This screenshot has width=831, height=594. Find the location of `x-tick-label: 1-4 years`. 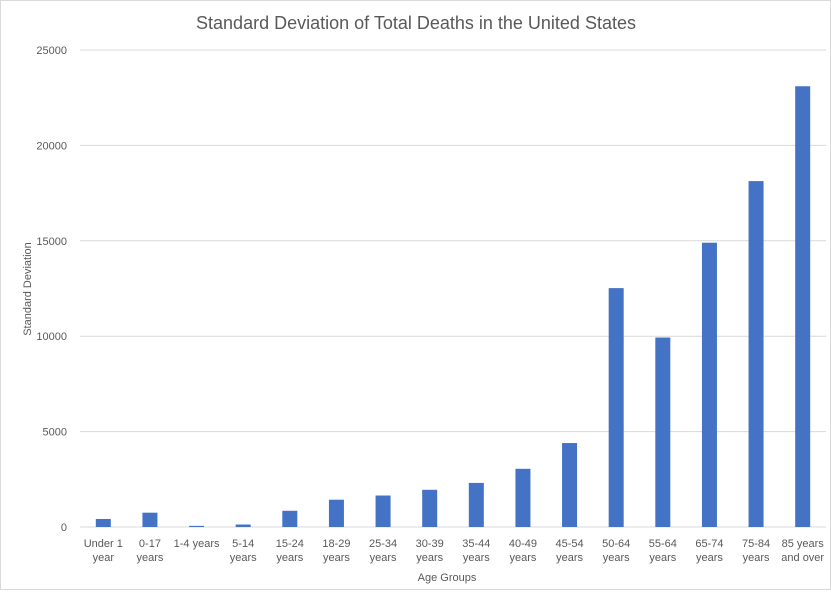

x-tick-label: 1-4 years is located at coordinates (197, 544).